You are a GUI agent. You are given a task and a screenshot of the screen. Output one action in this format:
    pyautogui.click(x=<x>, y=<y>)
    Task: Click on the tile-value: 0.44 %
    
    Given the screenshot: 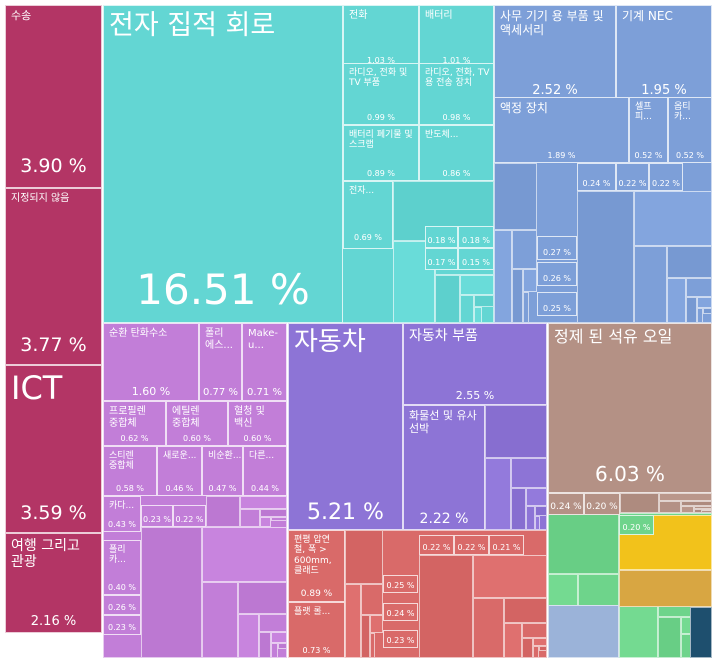 What is the action you would take?
    pyautogui.click(x=265, y=488)
    